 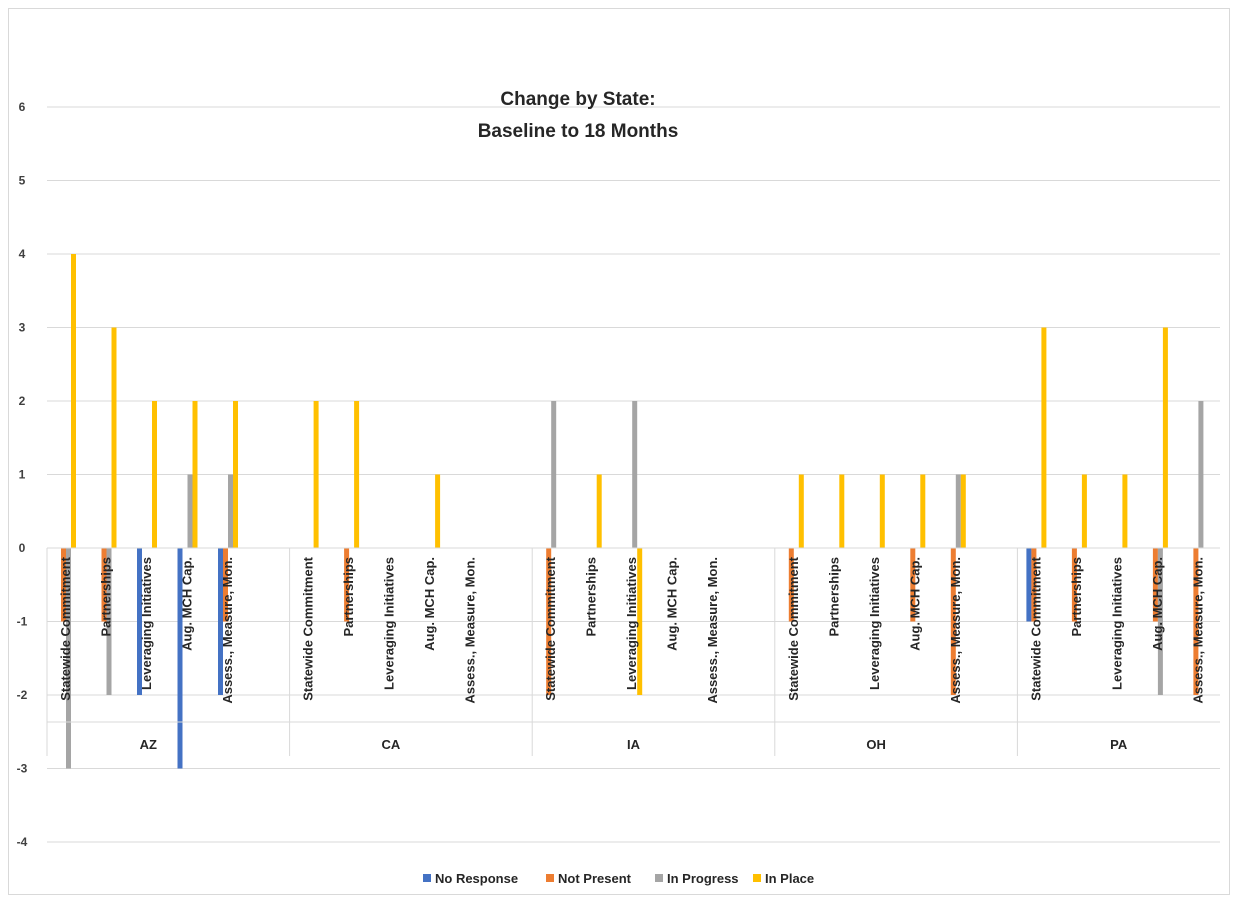 I want to click on y-tick-label: 2, so click(x=22, y=401).